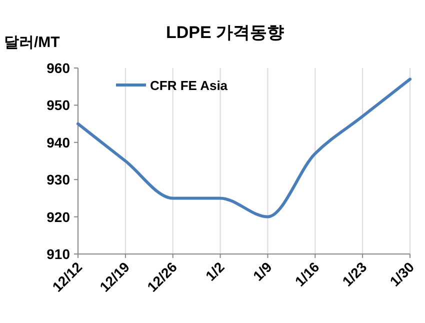 The height and width of the screenshot is (323, 425). I want to click on y-tick-label: 910, so click(58, 254).